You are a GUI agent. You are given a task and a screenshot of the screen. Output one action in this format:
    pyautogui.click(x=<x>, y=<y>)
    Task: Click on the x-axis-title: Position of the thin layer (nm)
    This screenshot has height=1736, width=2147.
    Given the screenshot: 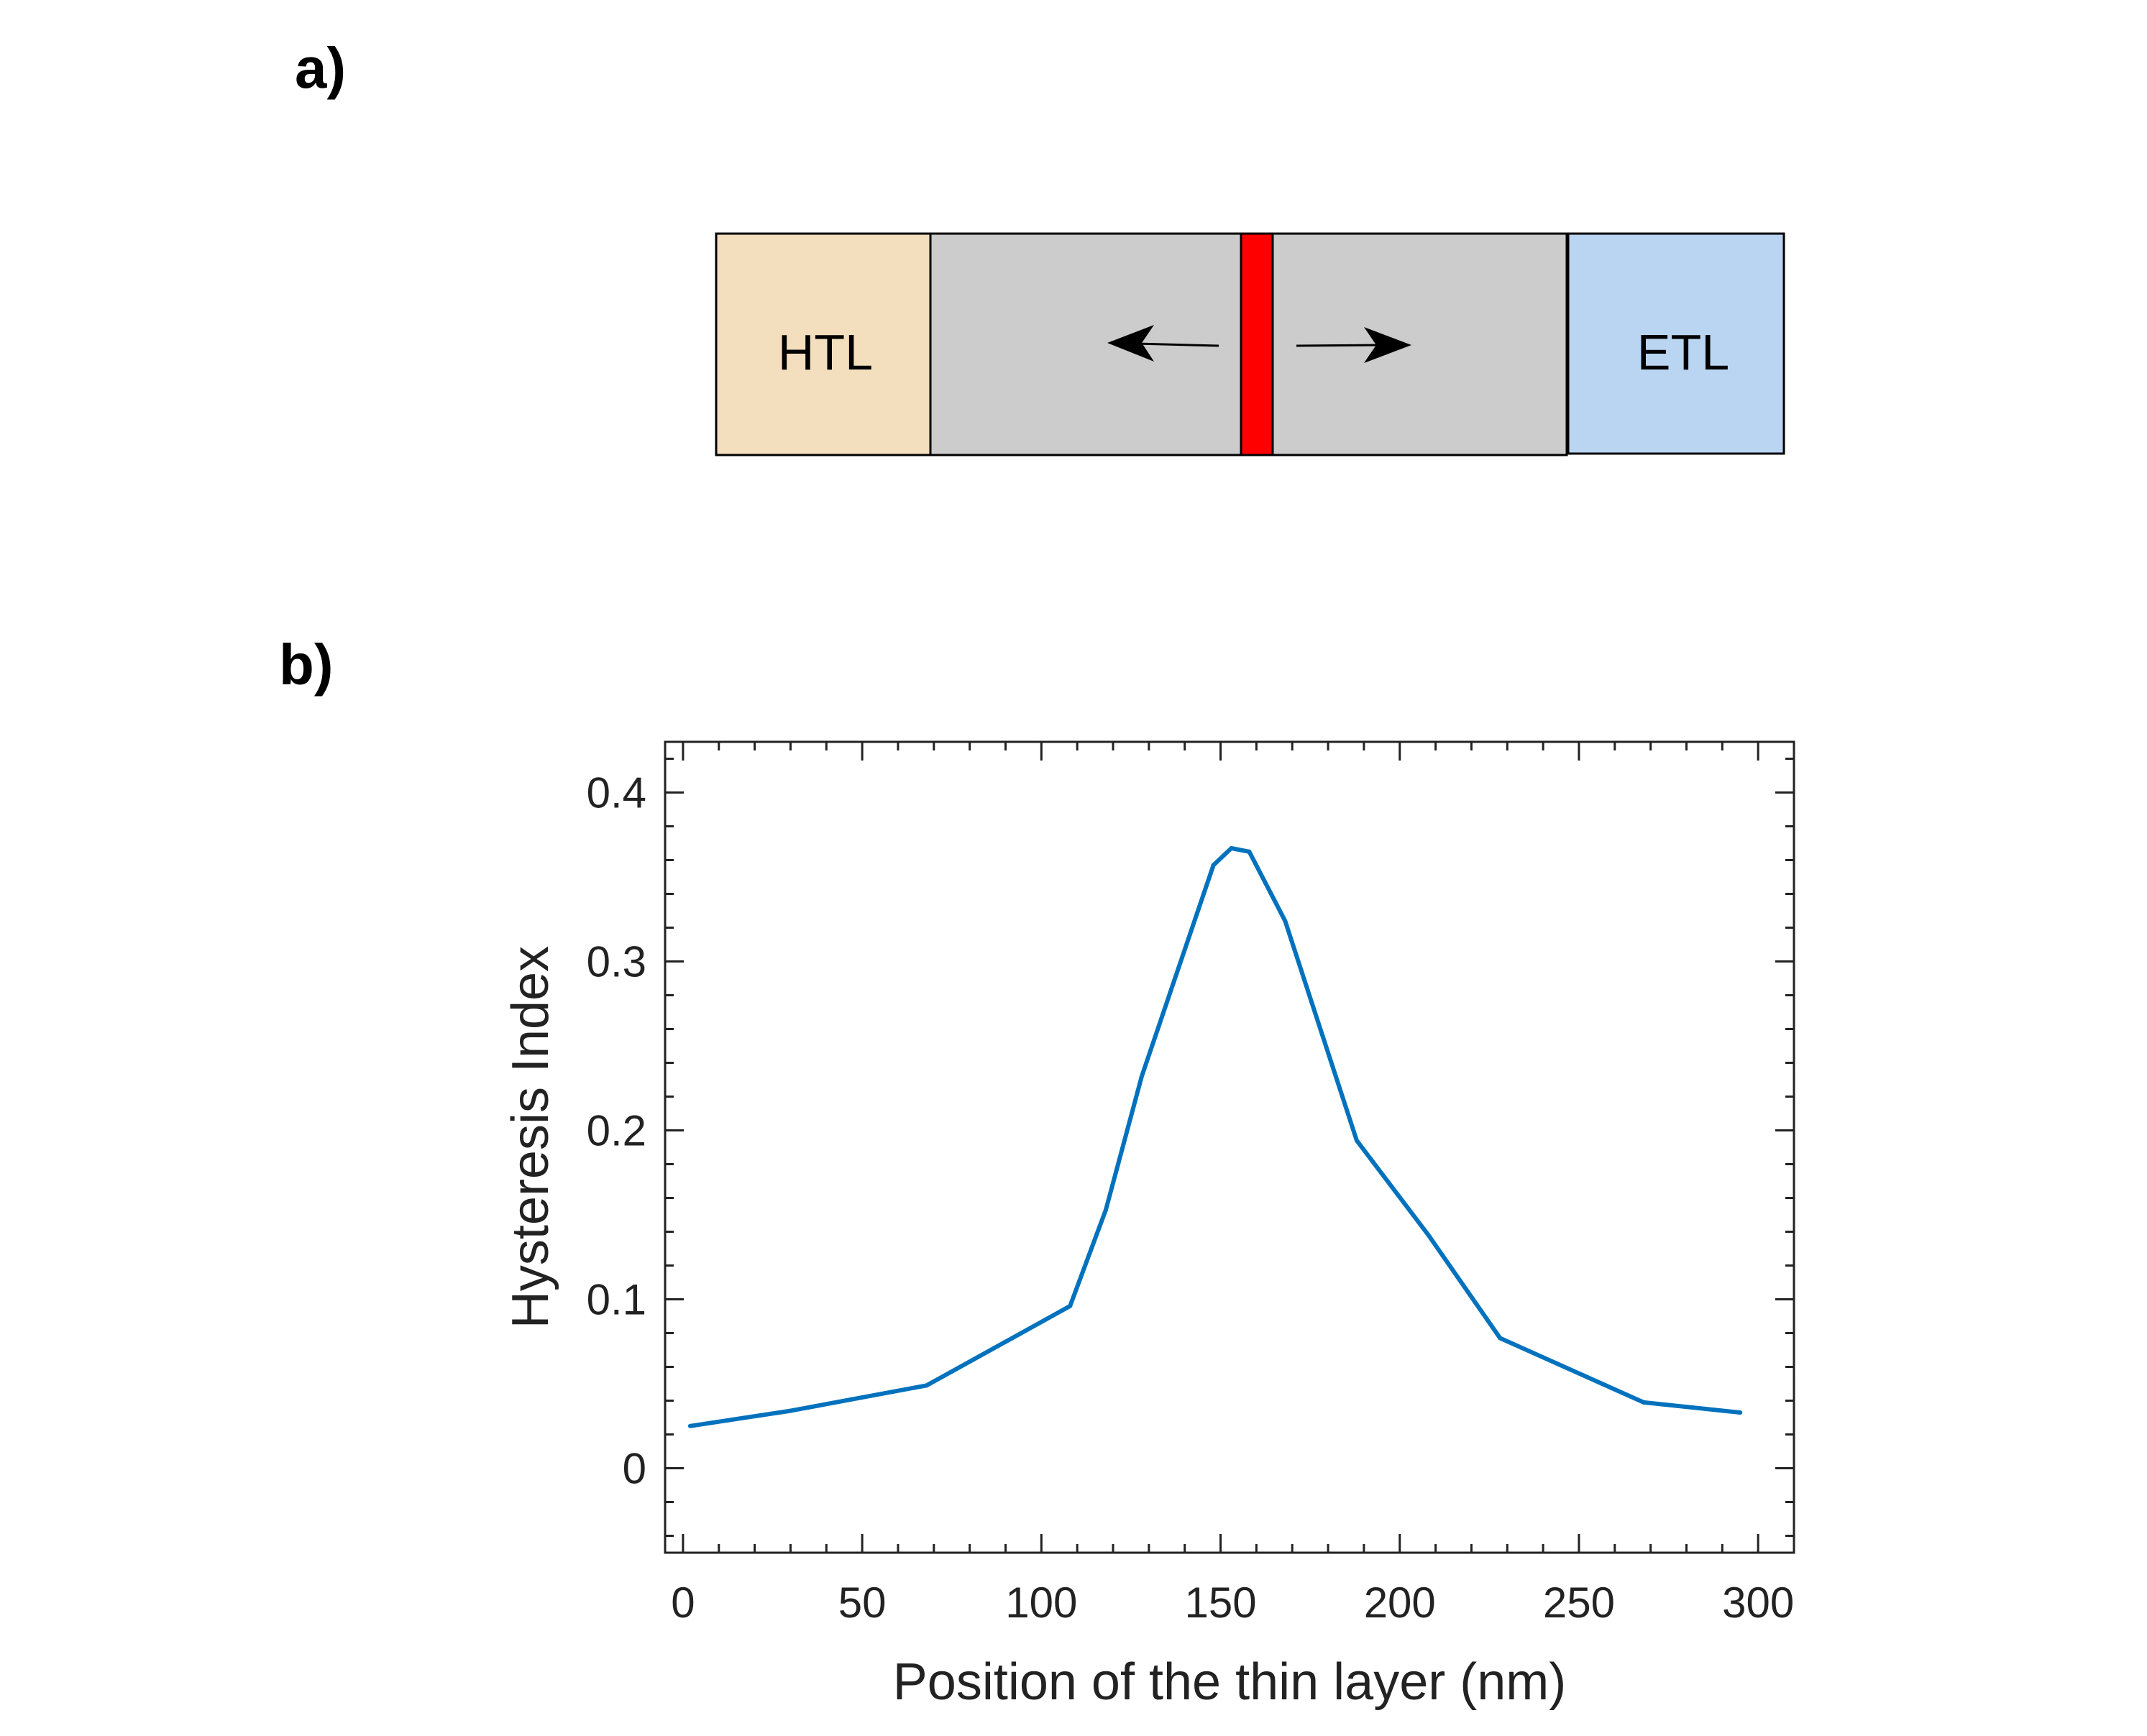 What is the action you would take?
    pyautogui.click(x=1229, y=1682)
    